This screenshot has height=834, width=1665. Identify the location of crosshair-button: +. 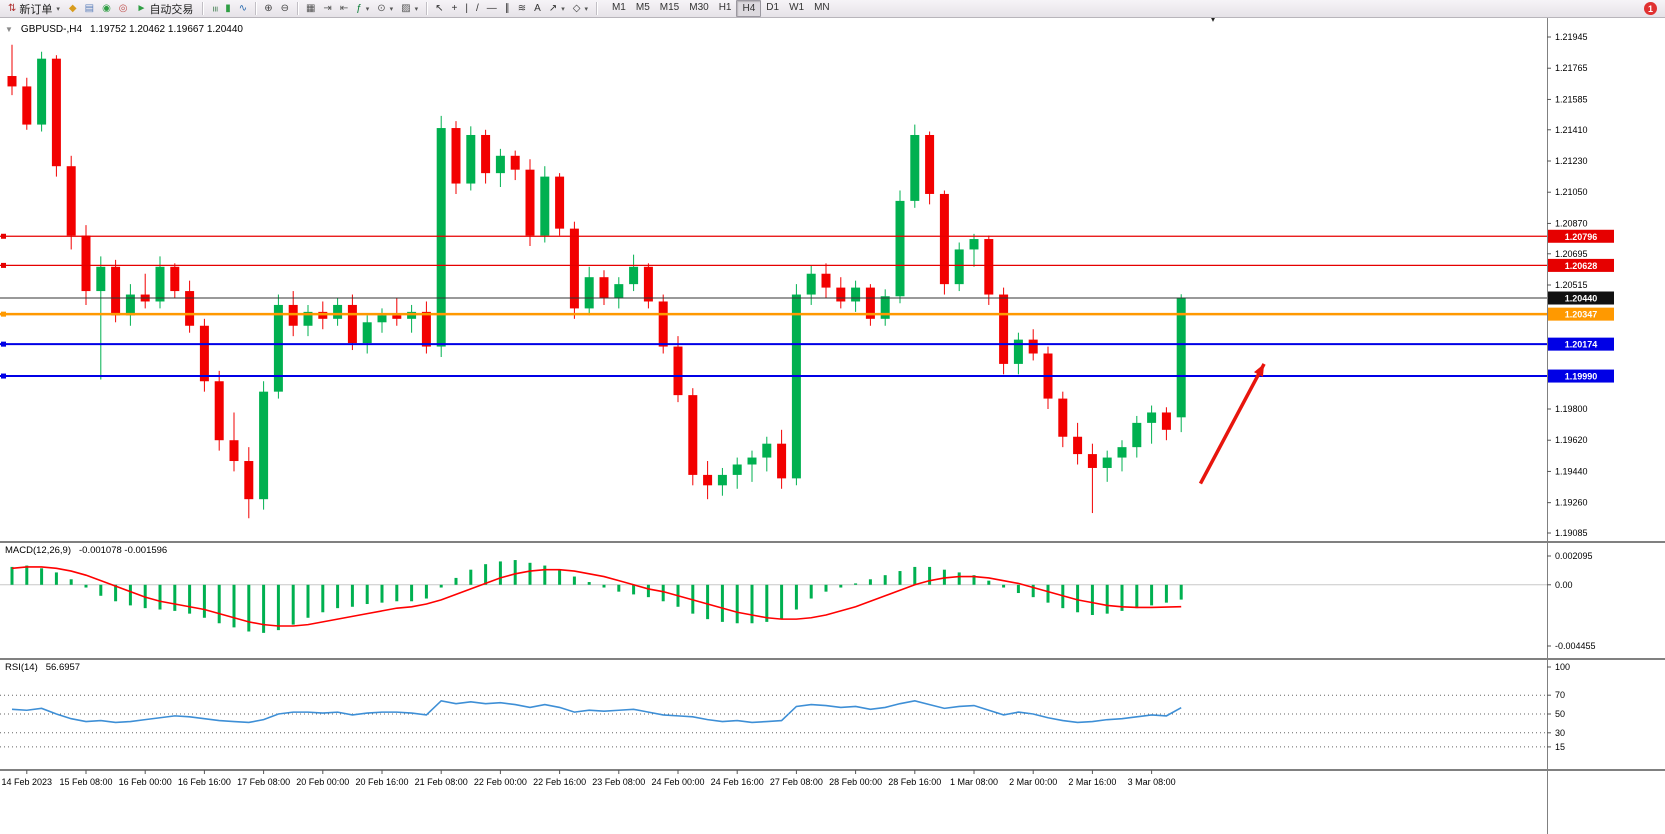
(455, 8).